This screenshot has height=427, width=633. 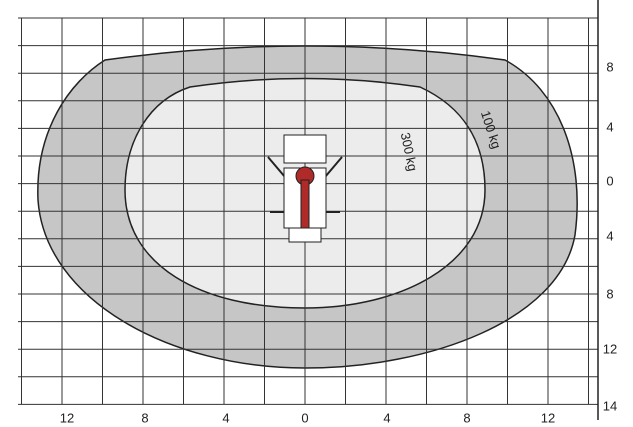 What do you see at coordinates (305, 206) in the screenshot?
I see `boom` at bounding box center [305, 206].